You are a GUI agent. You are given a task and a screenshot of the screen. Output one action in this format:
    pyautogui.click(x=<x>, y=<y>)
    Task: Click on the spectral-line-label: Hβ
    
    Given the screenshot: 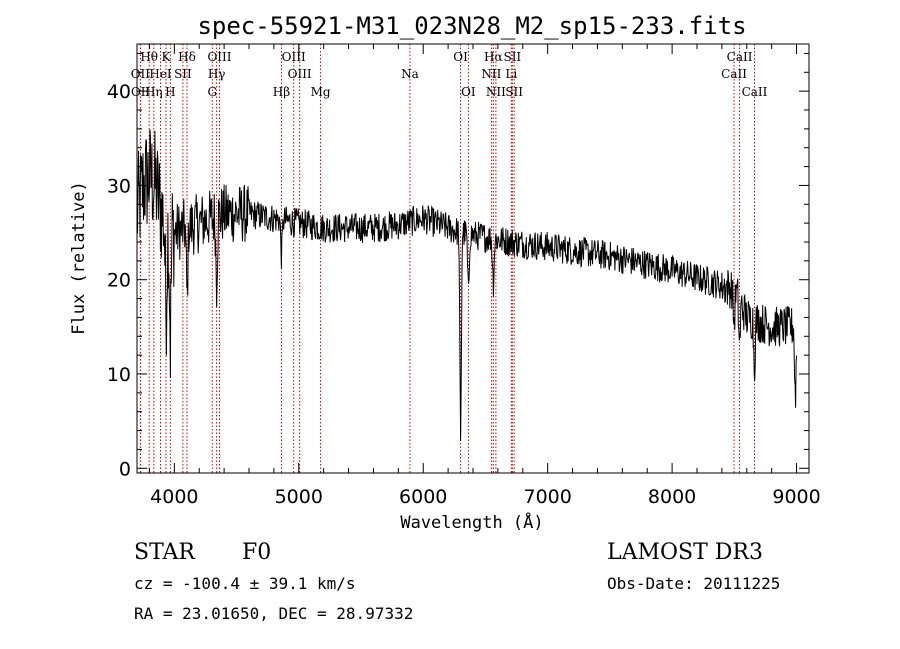 What is the action you would take?
    pyautogui.click(x=281, y=92)
    